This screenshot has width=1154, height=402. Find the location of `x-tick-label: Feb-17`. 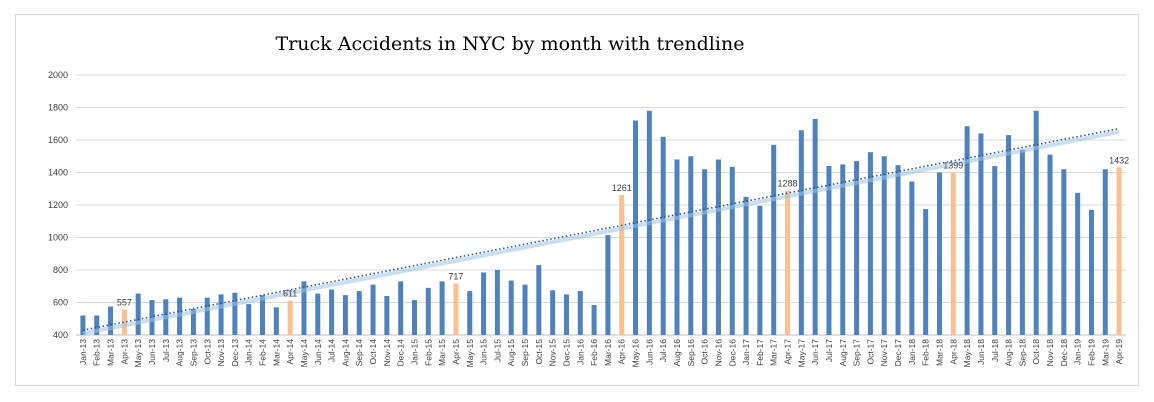

x-tick-label: Feb-17 is located at coordinates (760, 352).